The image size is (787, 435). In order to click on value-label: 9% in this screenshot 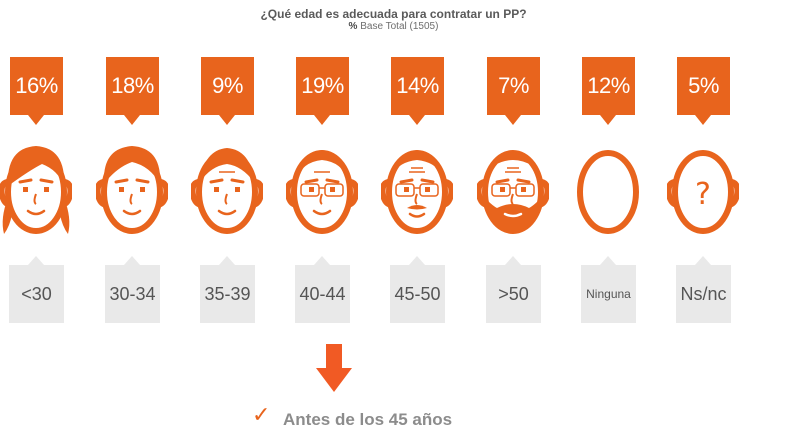, I will do `click(227, 86)`.